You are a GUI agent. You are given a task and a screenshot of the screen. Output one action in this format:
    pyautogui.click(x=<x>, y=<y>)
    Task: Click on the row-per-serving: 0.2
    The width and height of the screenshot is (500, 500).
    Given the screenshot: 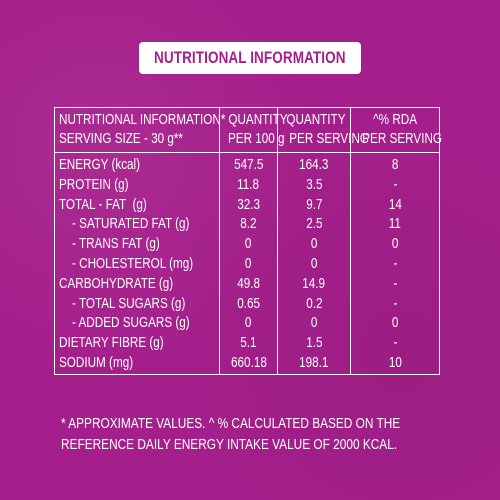 What is the action you would take?
    pyautogui.click(x=314, y=303)
    